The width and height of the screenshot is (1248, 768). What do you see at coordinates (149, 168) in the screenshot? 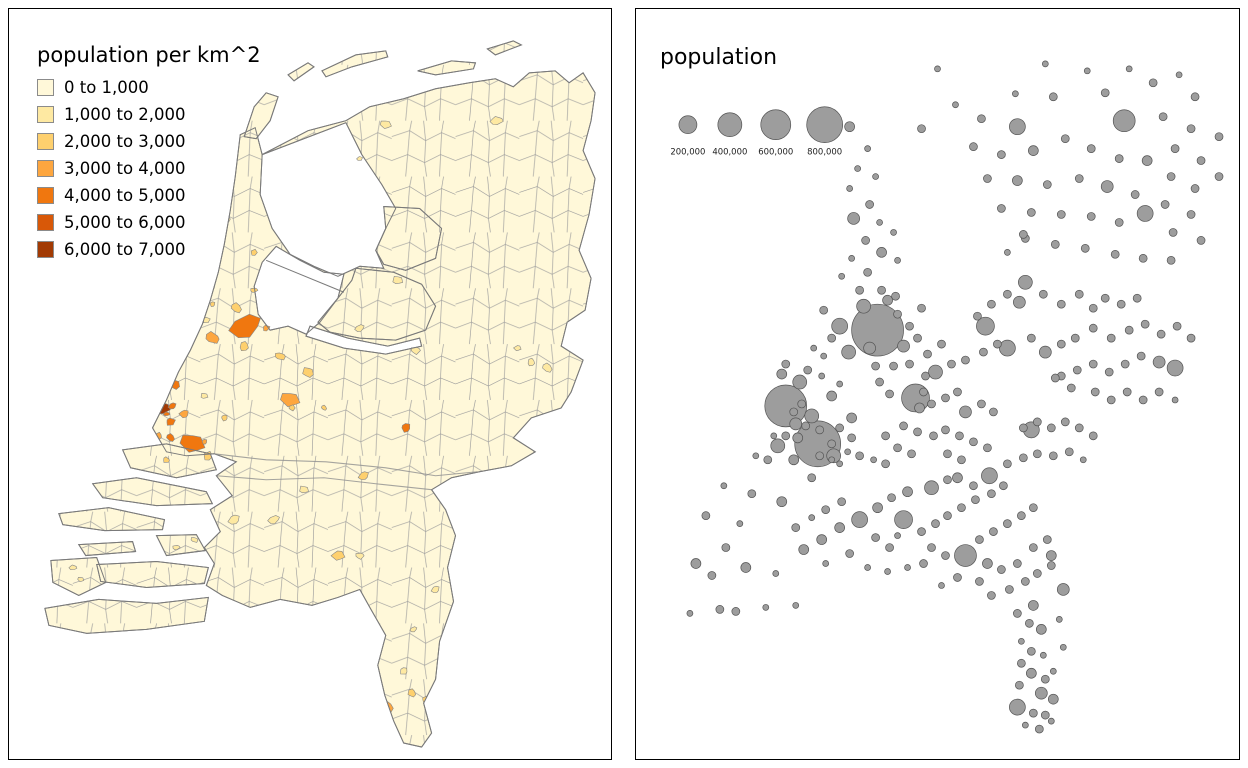
I see `legend-item: 3,000 to 4,000` at bounding box center [149, 168].